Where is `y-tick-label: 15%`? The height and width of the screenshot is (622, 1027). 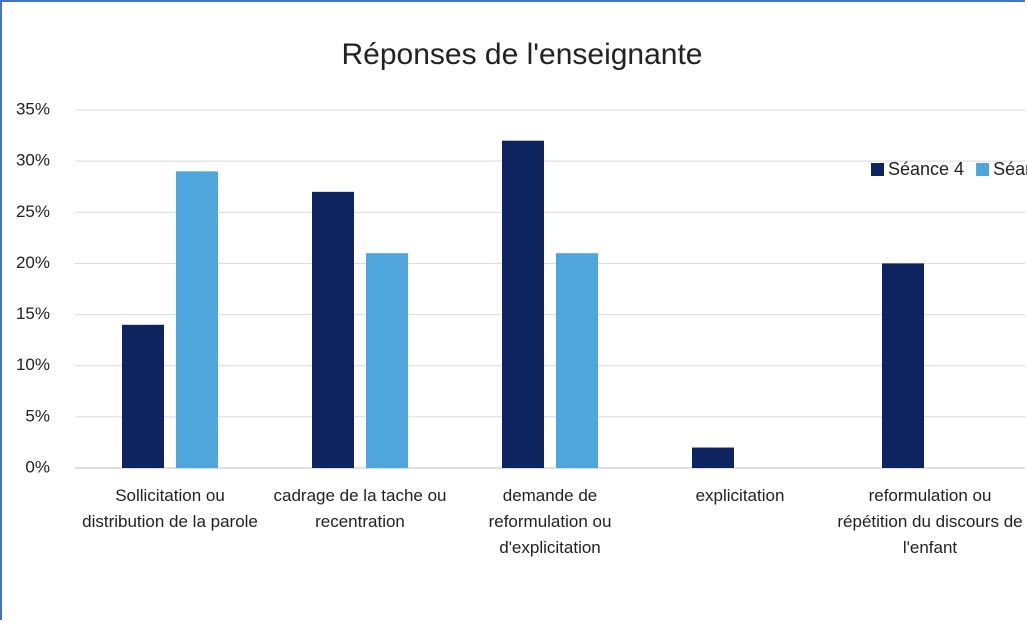 y-tick-label: 15% is located at coordinates (33, 313).